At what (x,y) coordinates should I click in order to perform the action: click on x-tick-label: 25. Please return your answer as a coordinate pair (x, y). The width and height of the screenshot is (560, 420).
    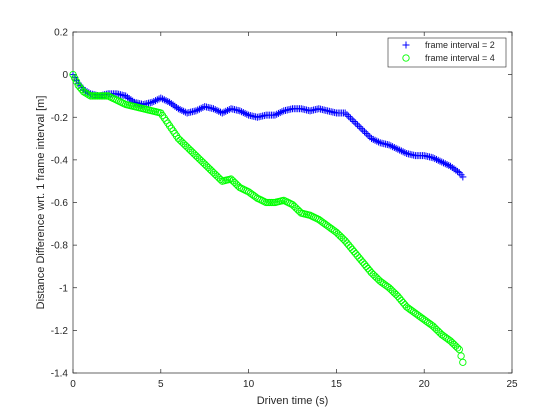
    Looking at the image, I should click on (512, 384).